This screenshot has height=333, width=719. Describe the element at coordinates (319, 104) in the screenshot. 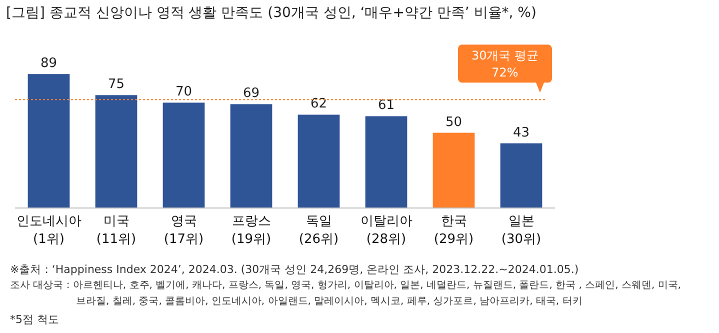

I see `data-label: 62` at that location.